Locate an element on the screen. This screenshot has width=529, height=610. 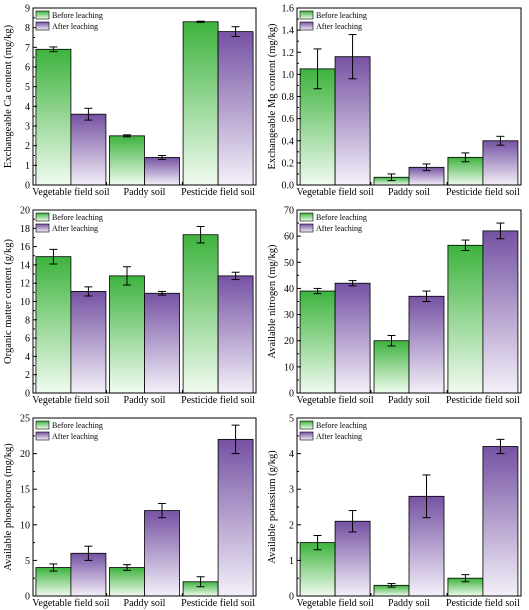
y-tick-label: 0.4 is located at coordinates (288, 141).